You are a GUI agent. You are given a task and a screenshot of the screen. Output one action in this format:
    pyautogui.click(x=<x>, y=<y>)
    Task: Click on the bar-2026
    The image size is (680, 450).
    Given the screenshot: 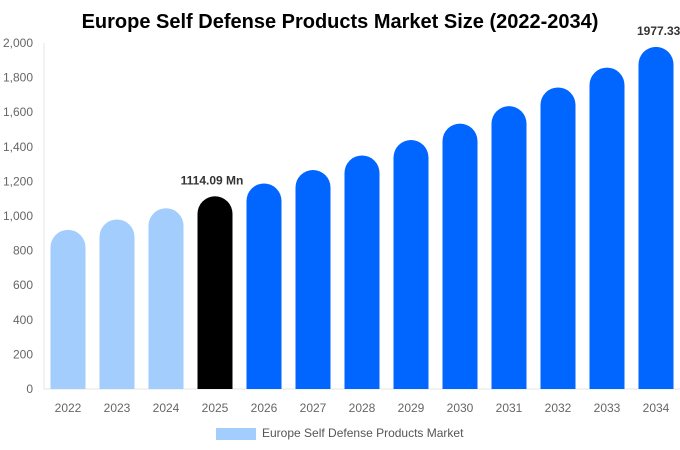 What is the action you would take?
    pyautogui.click(x=264, y=286)
    